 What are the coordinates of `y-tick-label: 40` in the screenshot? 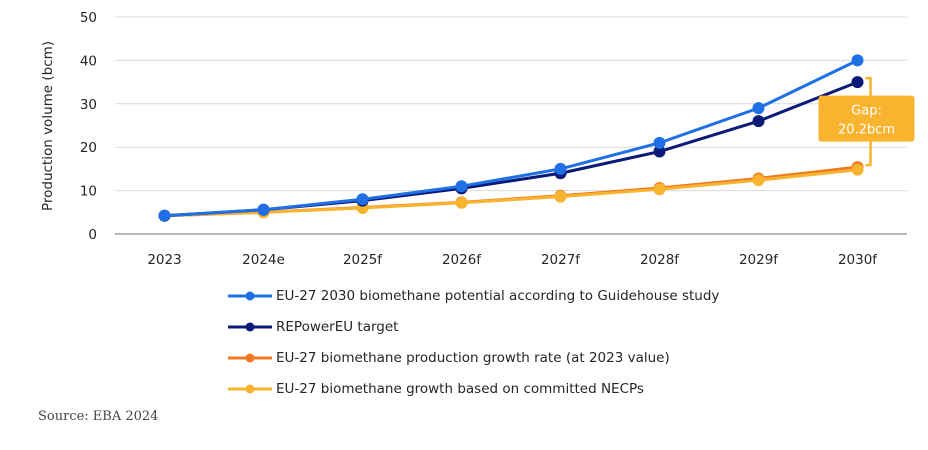 It's located at (88, 61).